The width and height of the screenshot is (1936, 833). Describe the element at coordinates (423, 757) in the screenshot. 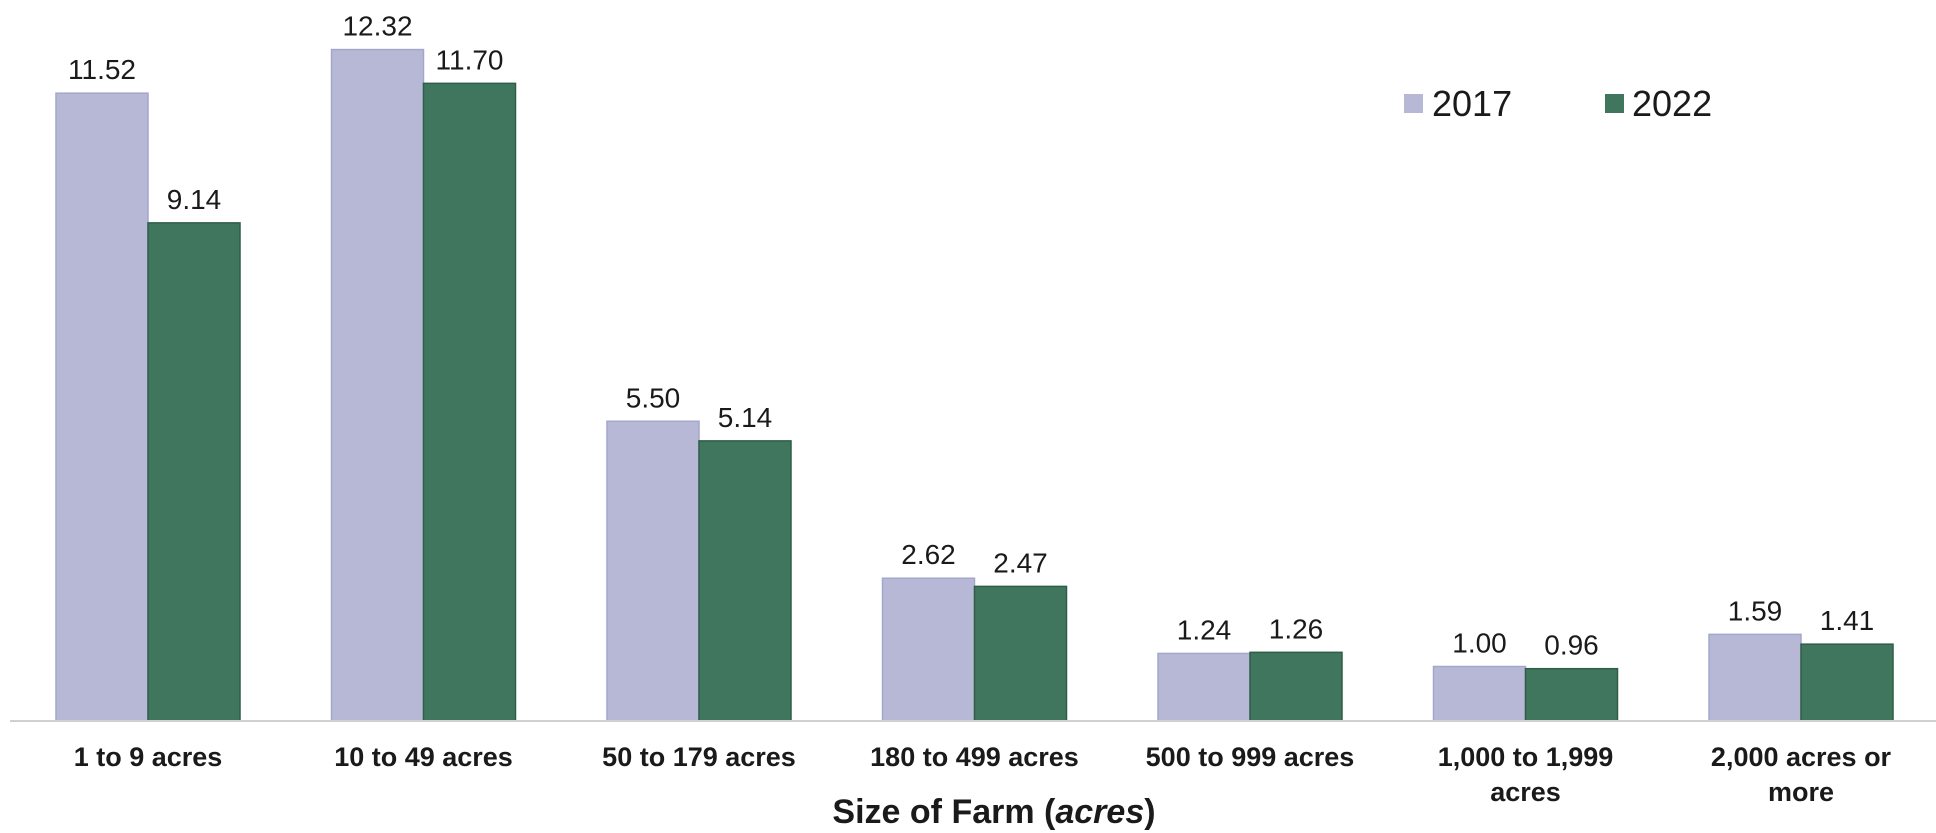

I see `category-label-2: 10 to 49 acres` at that location.